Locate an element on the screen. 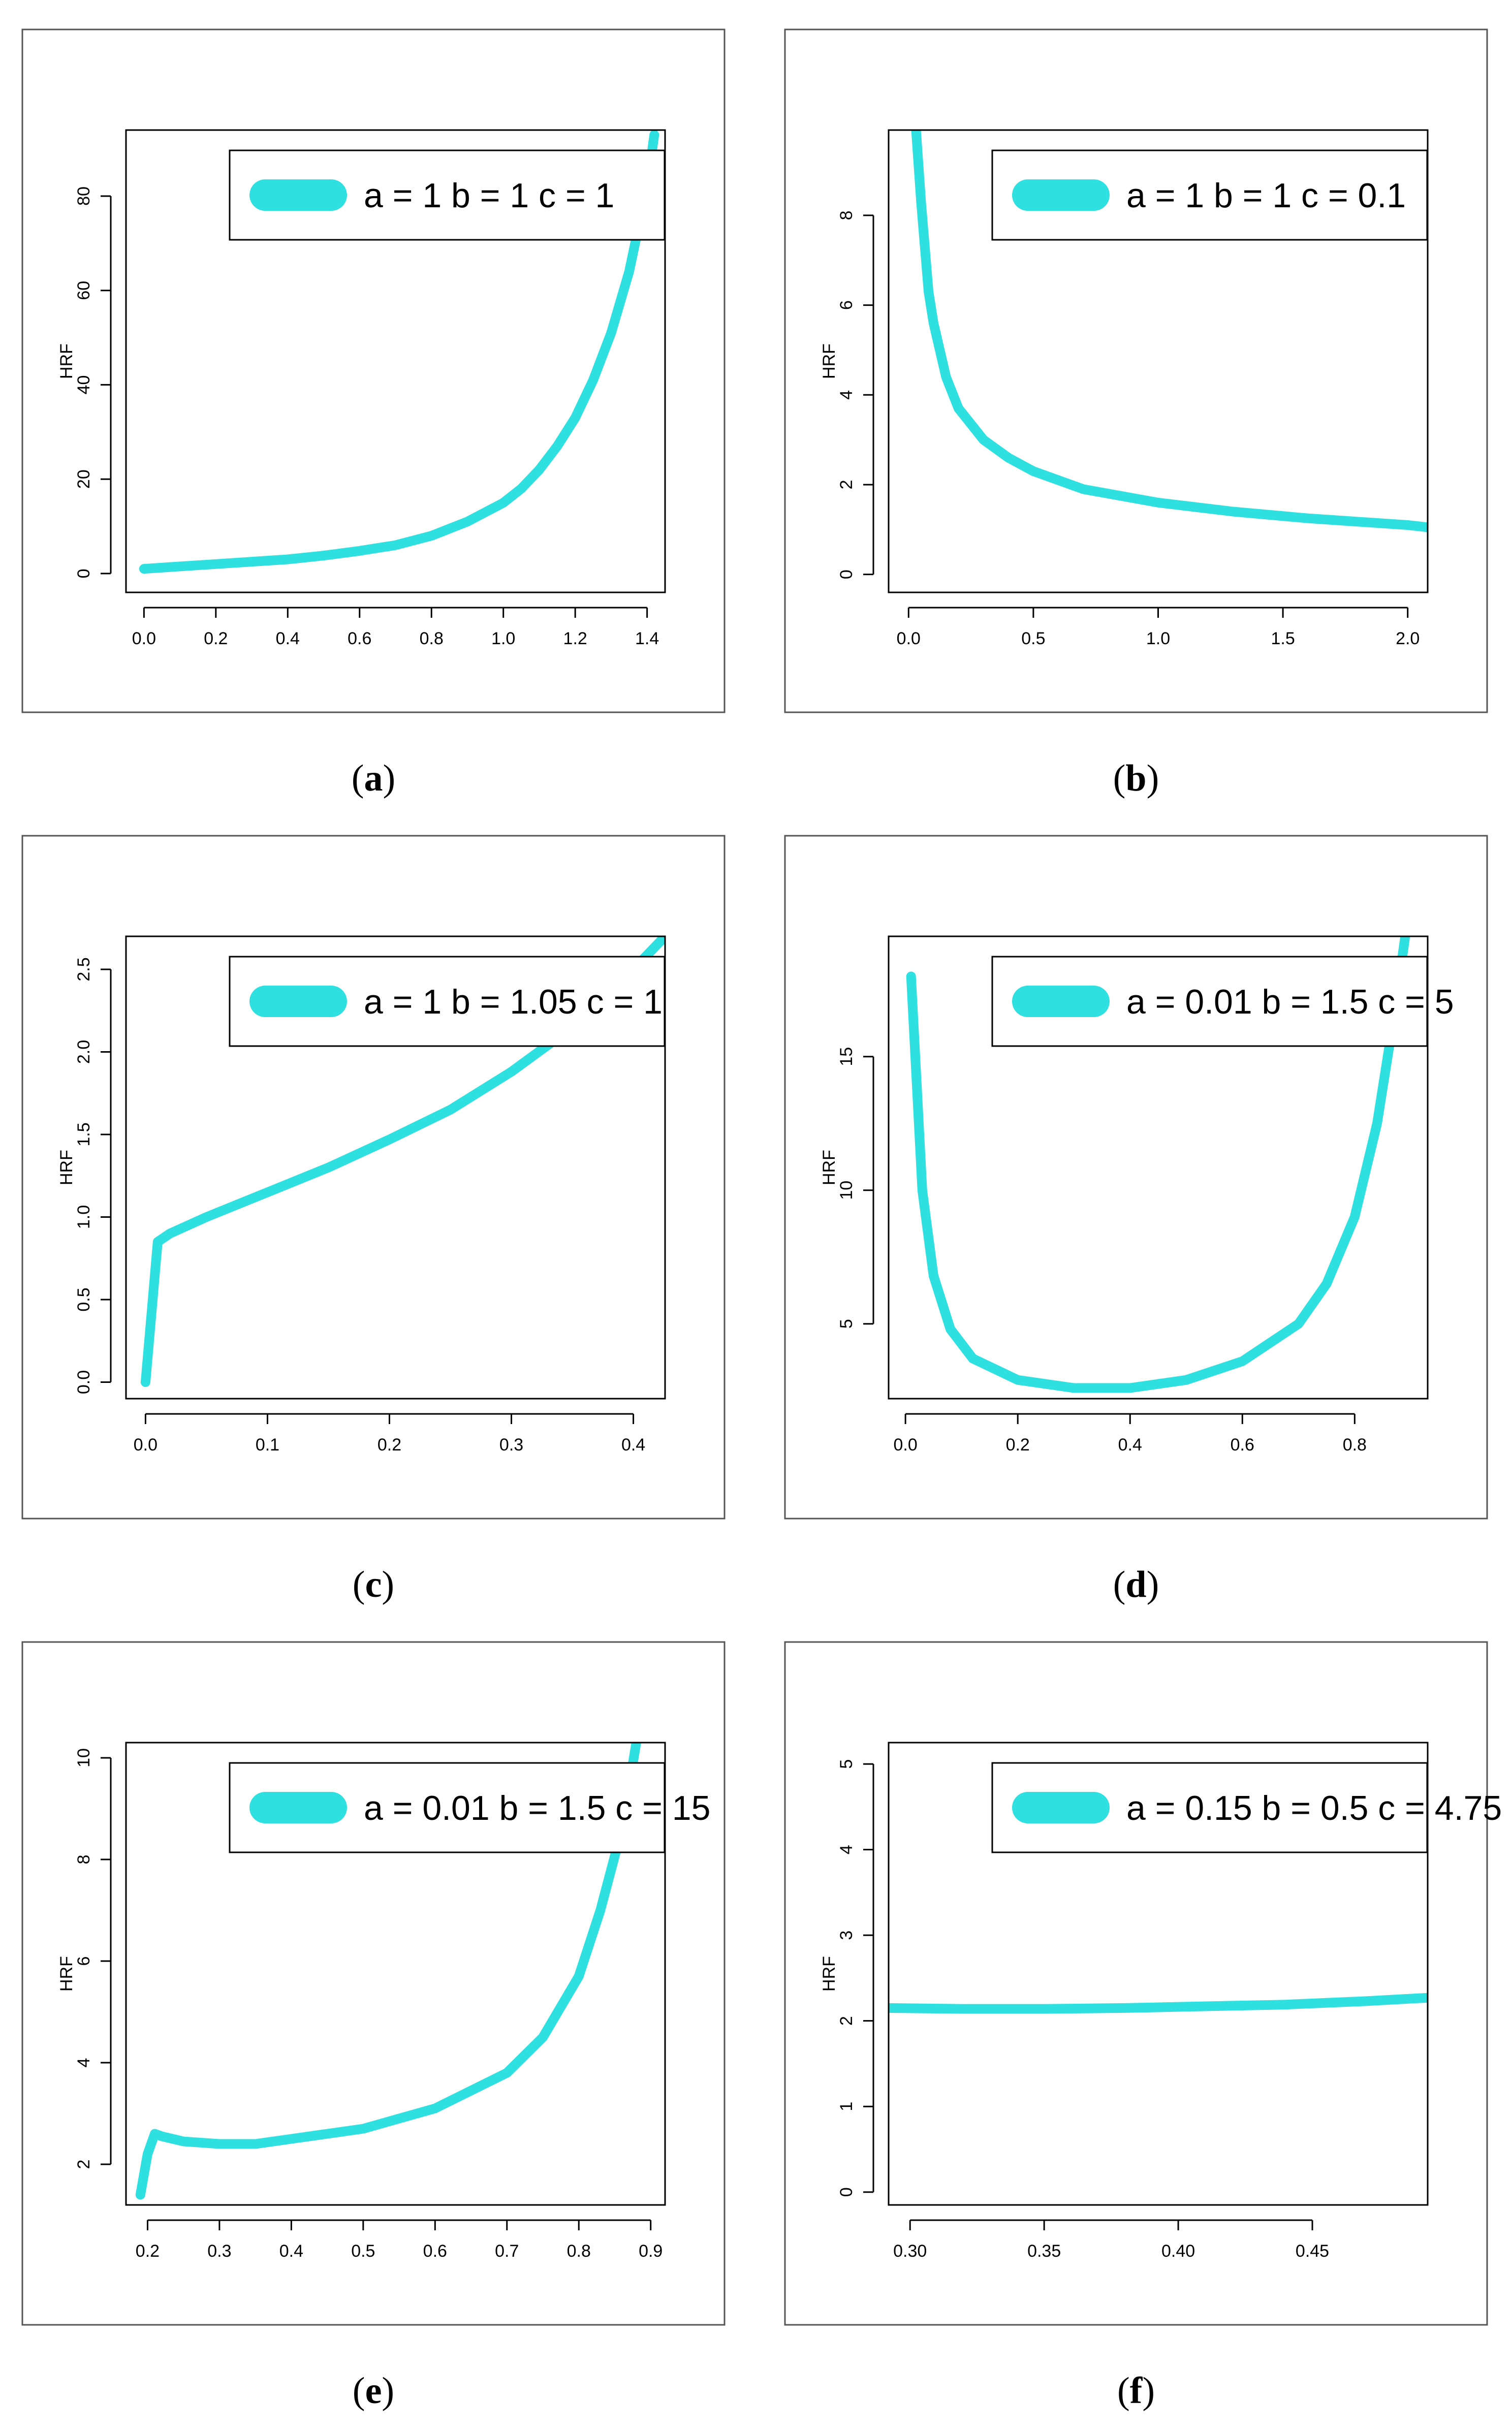 The width and height of the screenshot is (1512, 2430). y-tick-label: 20 is located at coordinates (83, 479).